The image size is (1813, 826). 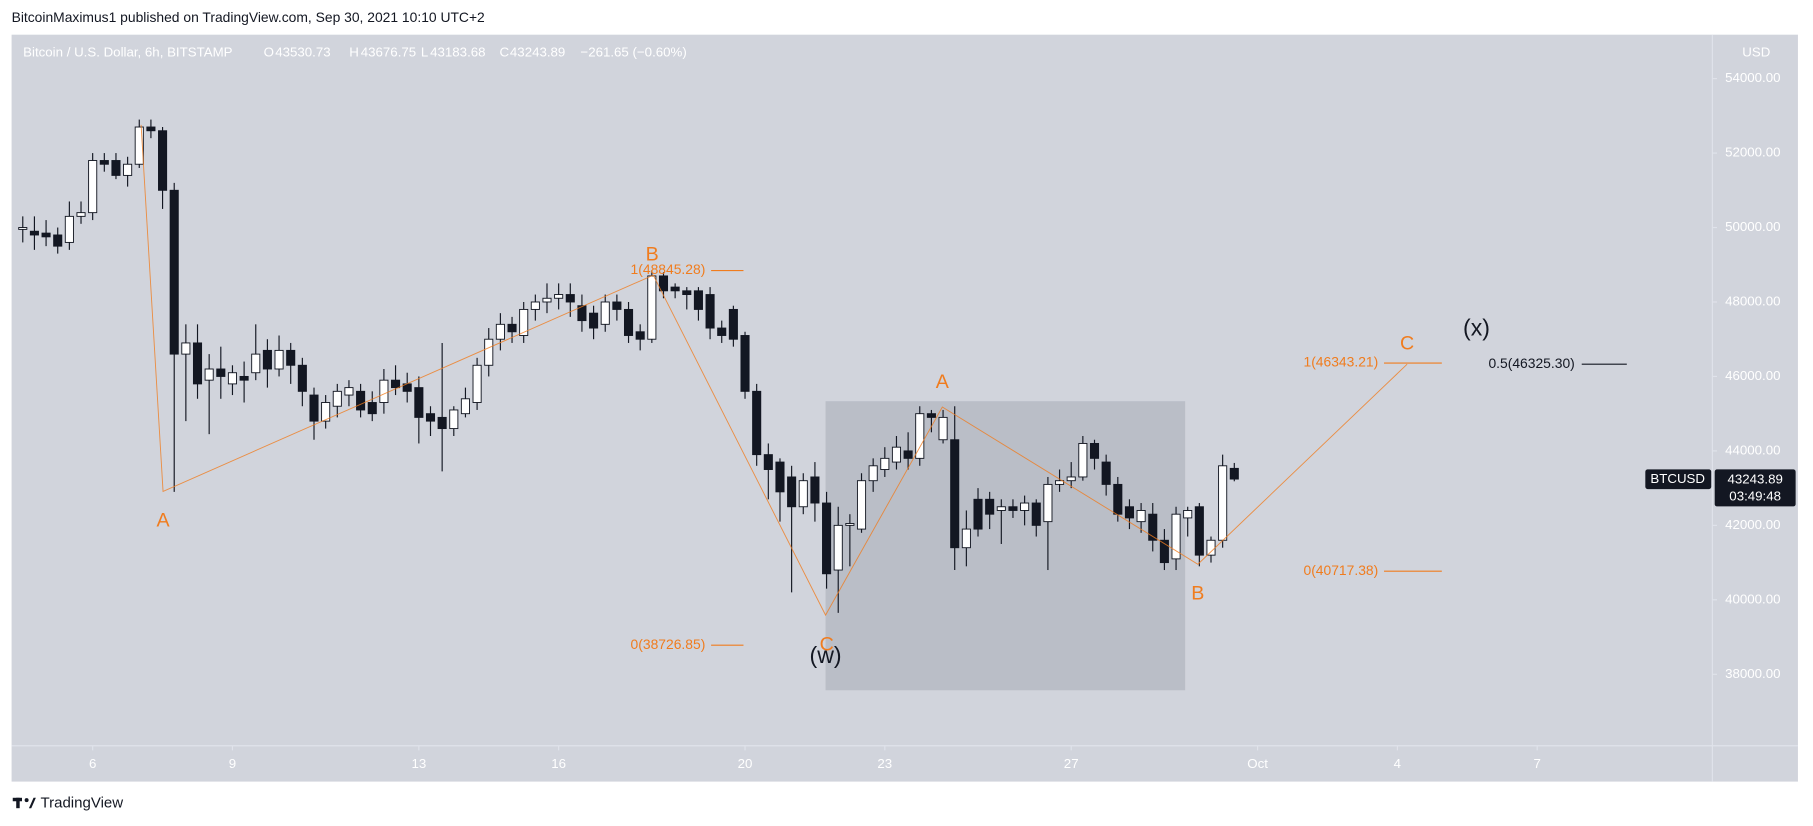 What do you see at coordinates (1476, 328) in the screenshot?
I see `wave-label: (x)` at bounding box center [1476, 328].